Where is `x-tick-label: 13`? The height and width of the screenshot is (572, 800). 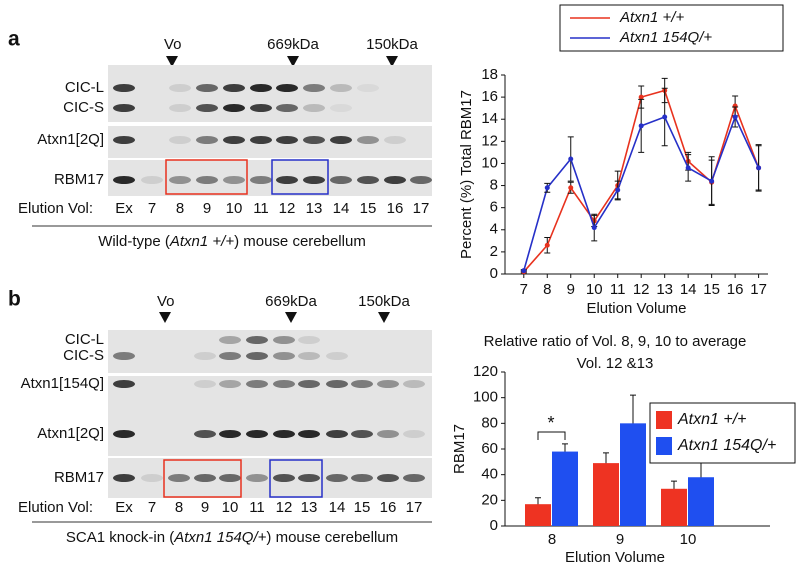
x-tick-label: 13 is located at coordinates (664, 289).